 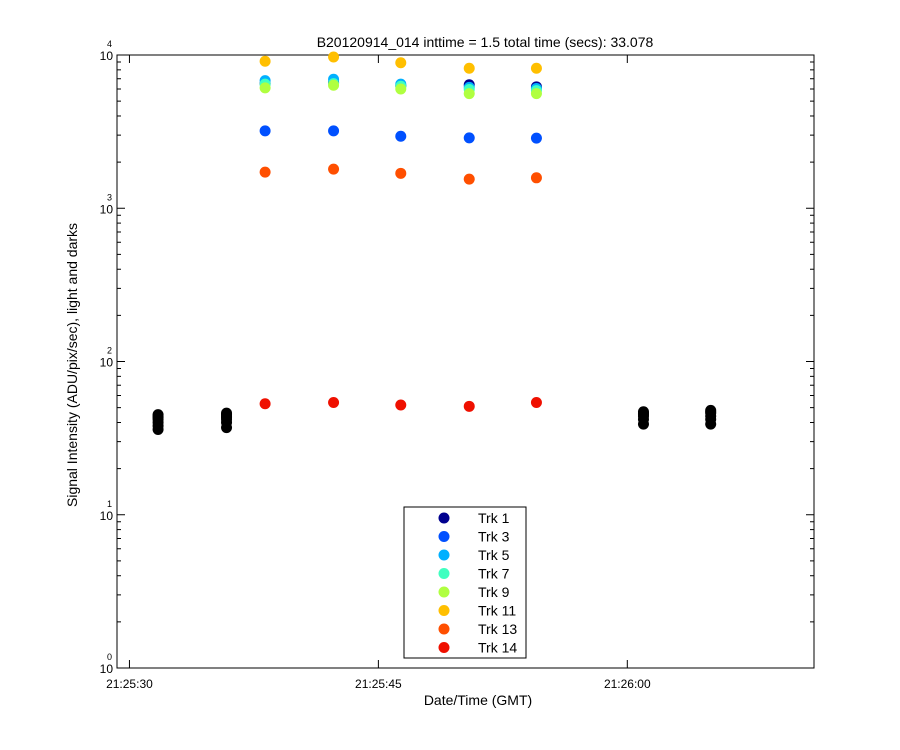 I want to click on legend-label-trk-3: Trk 3, so click(x=494, y=537).